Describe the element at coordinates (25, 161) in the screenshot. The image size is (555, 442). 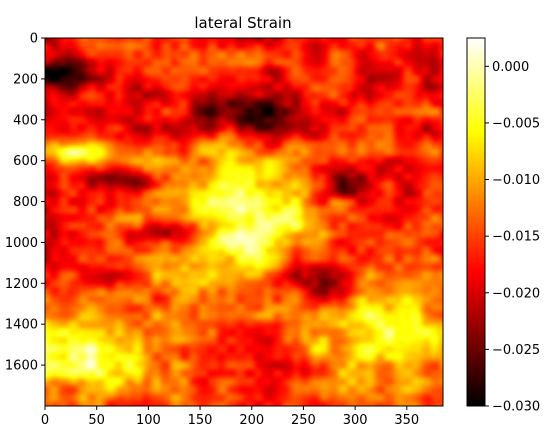
I see `y-tick-label: 600` at that location.